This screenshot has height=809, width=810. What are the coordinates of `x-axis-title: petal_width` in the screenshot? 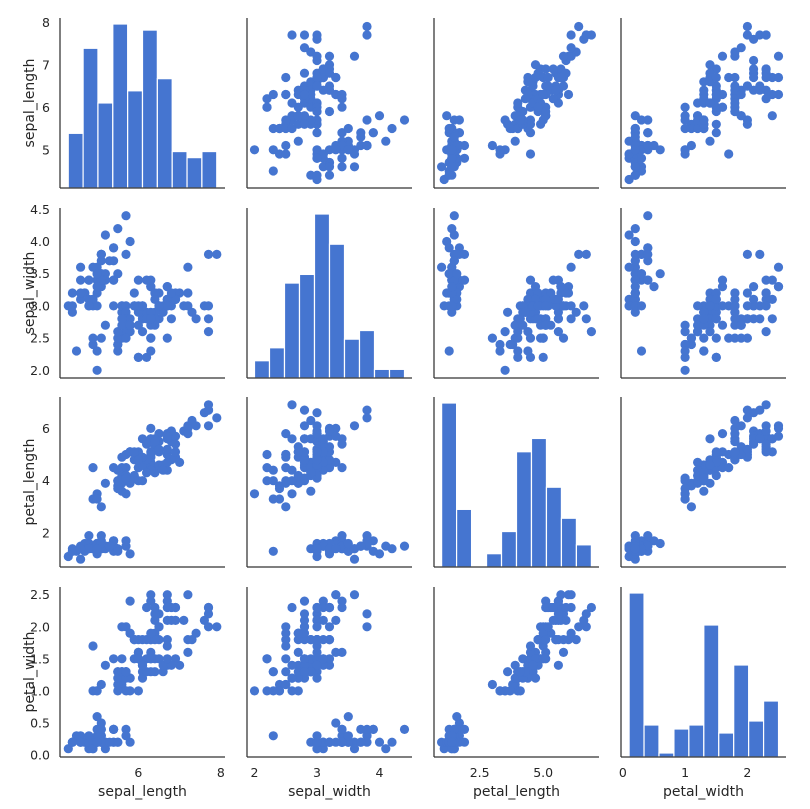 It's located at (703, 792).